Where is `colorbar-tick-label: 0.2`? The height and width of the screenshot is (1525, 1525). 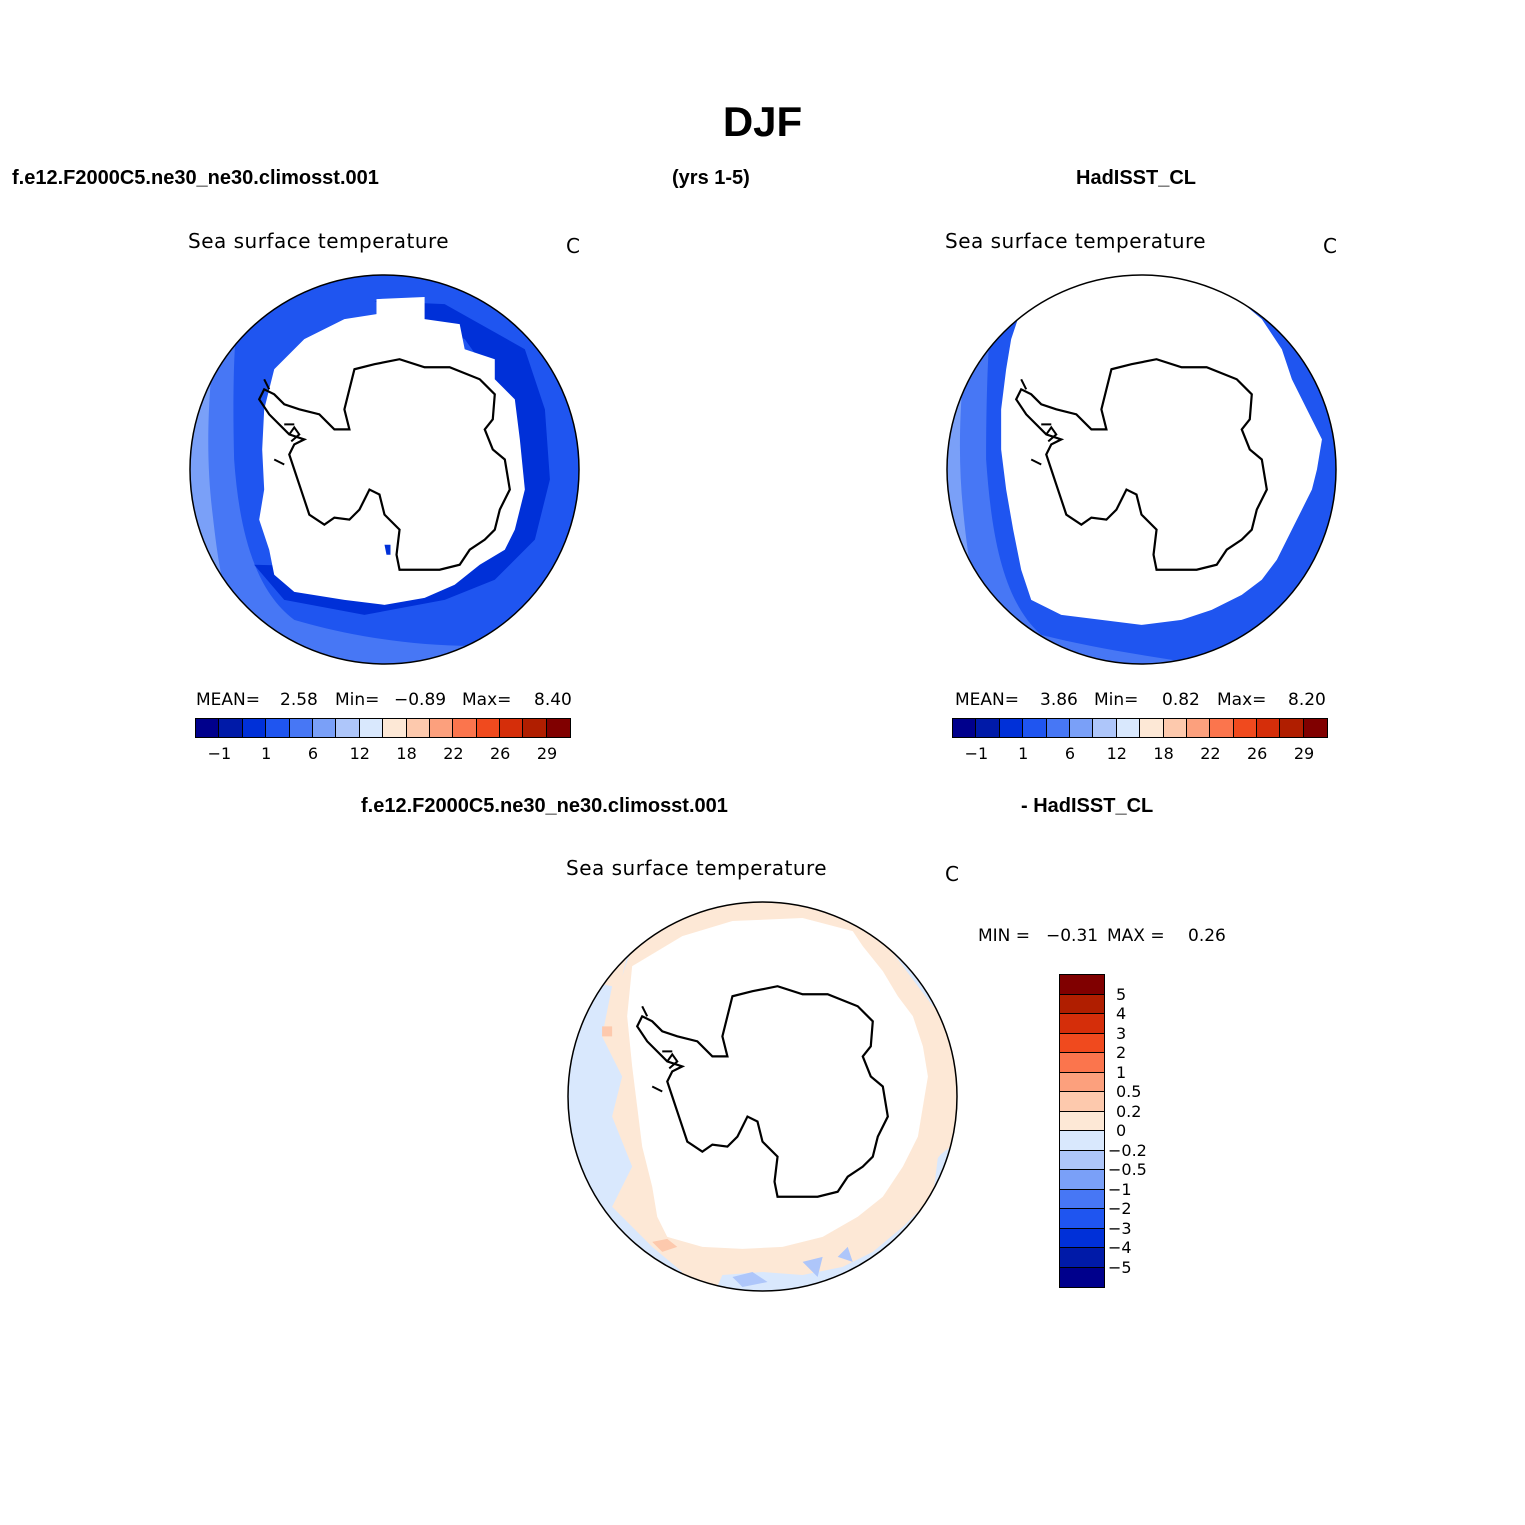 colorbar-tick-label: 0.2 is located at coordinates (1129, 1111).